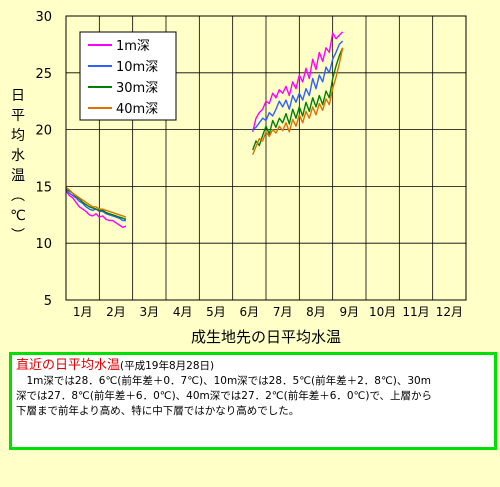  Describe the element at coordinates (167, 366) in the screenshot. I see `info-date: (平成19年8月28日)` at that location.